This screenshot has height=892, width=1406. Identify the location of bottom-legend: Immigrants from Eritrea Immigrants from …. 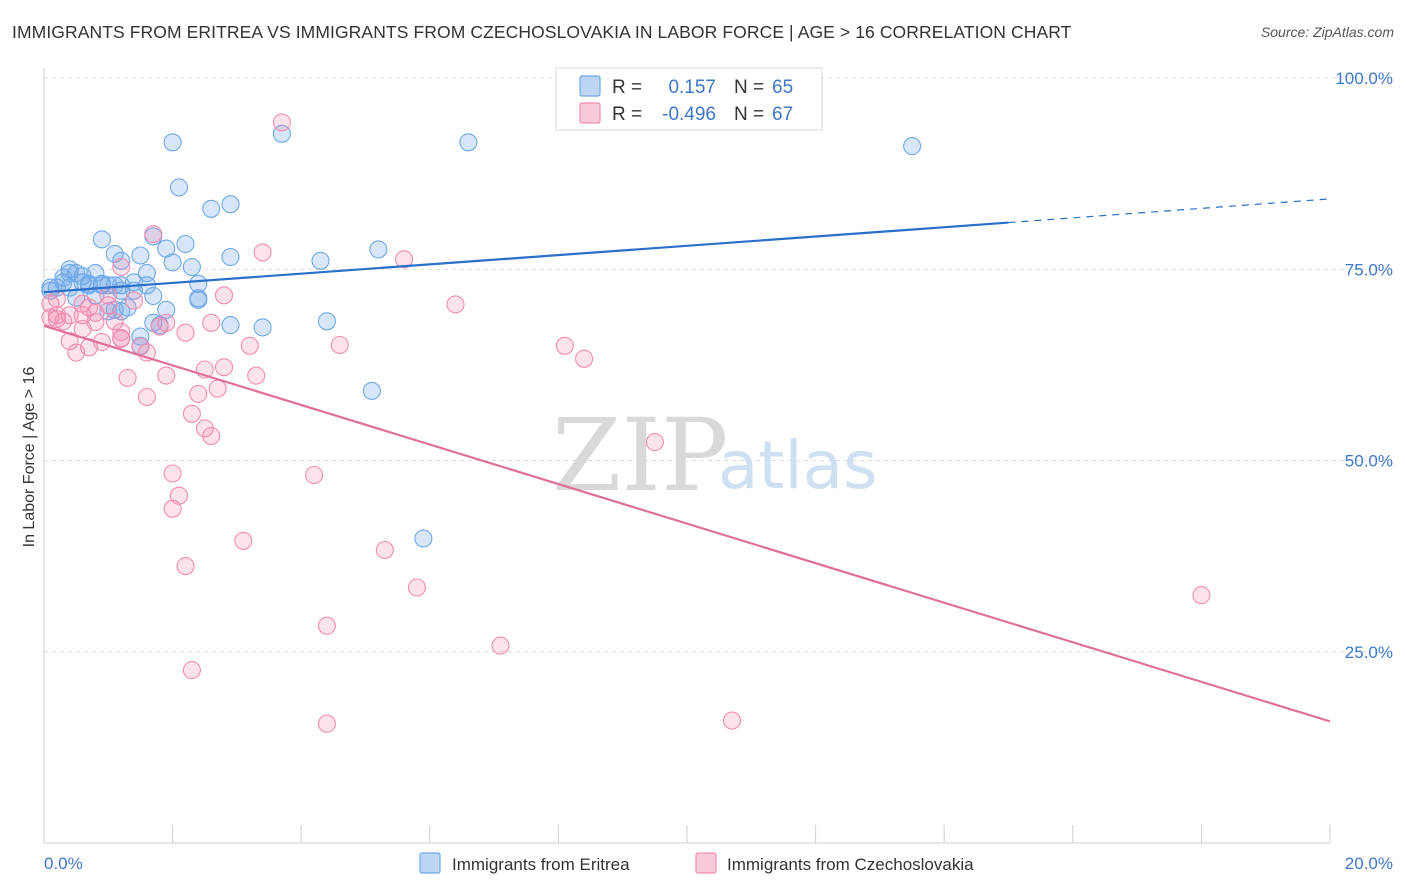
(696, 863).